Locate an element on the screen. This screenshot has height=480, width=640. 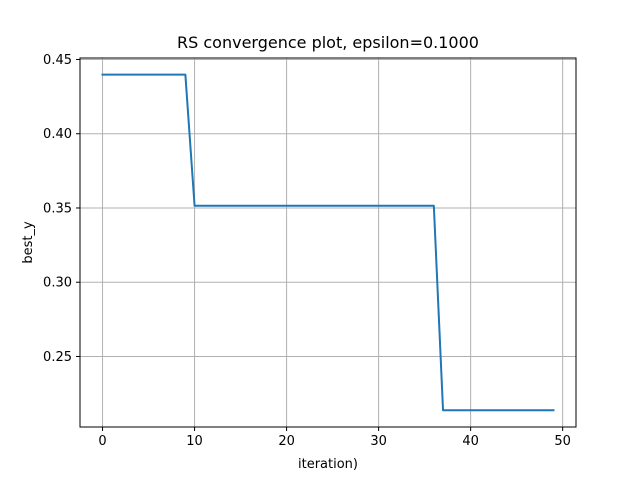
y-tick-label: 0.30 is located at coordinates (57, 283).